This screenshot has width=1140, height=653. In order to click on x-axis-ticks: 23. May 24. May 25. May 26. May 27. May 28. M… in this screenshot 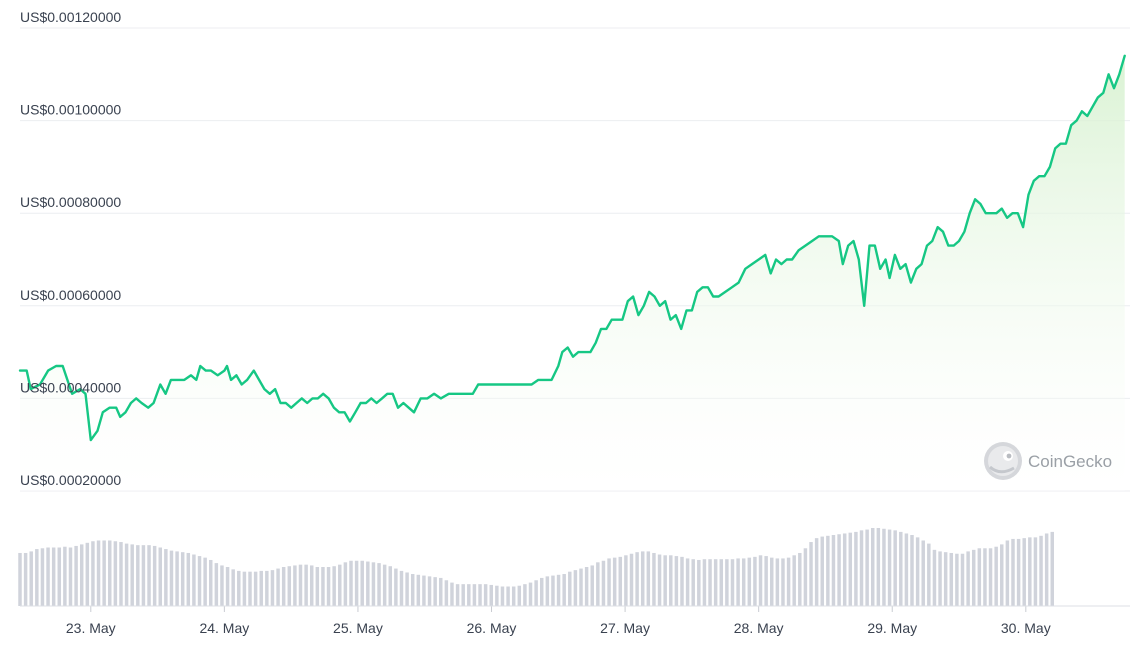, I will do `click(575, 620)`.